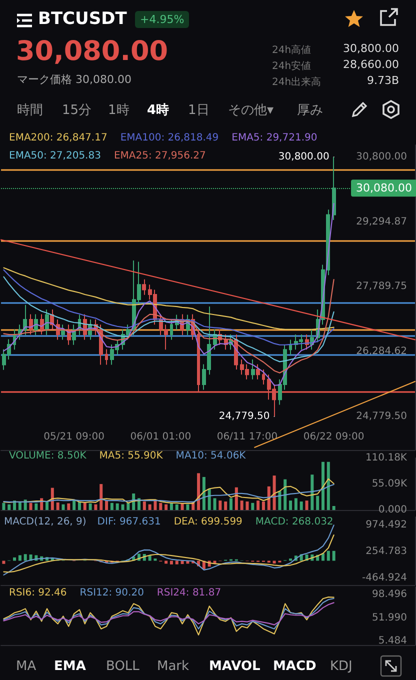  Describe the element at coordinates (26, 666) in the screenshot. I see `text: MA` at that location.